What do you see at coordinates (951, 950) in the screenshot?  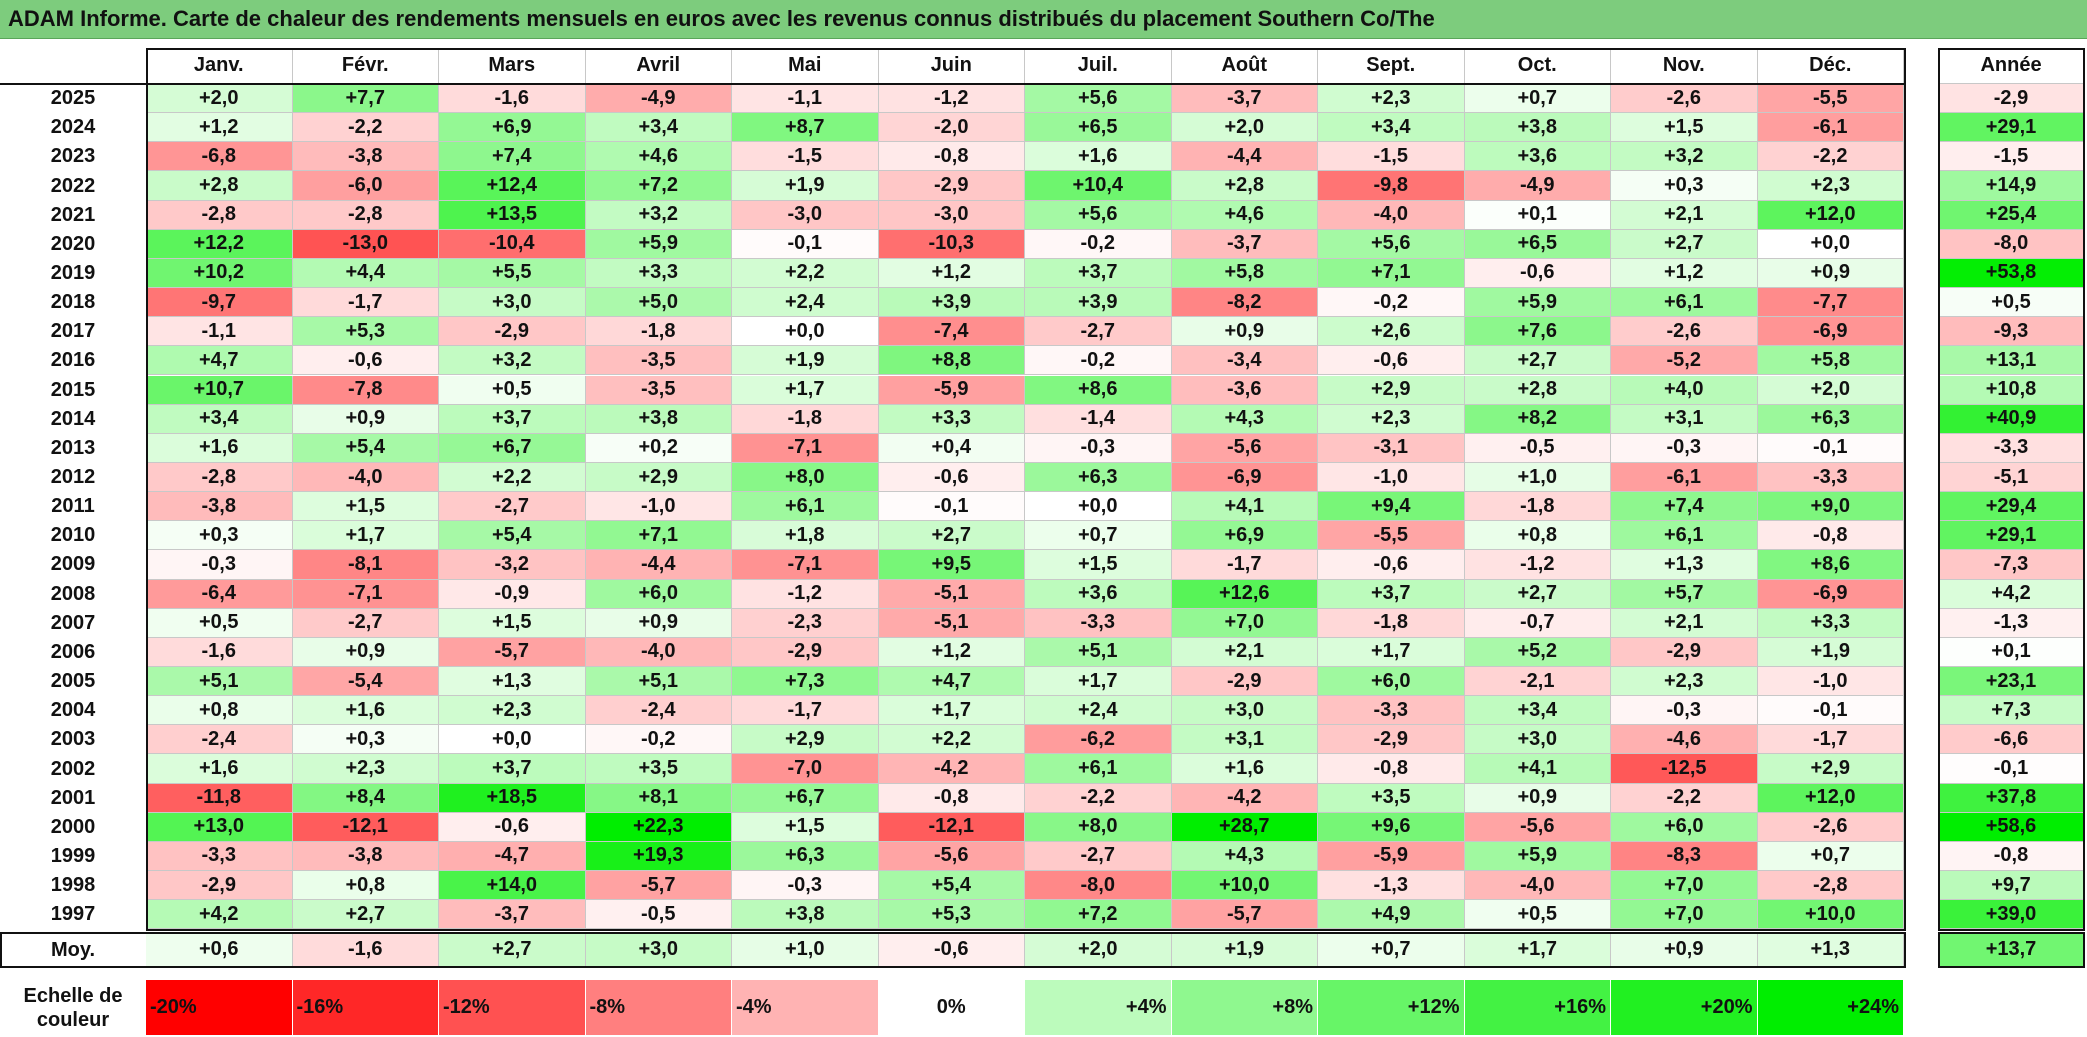 I see `average-cell: -0,6` at bounding box center [951, 950].